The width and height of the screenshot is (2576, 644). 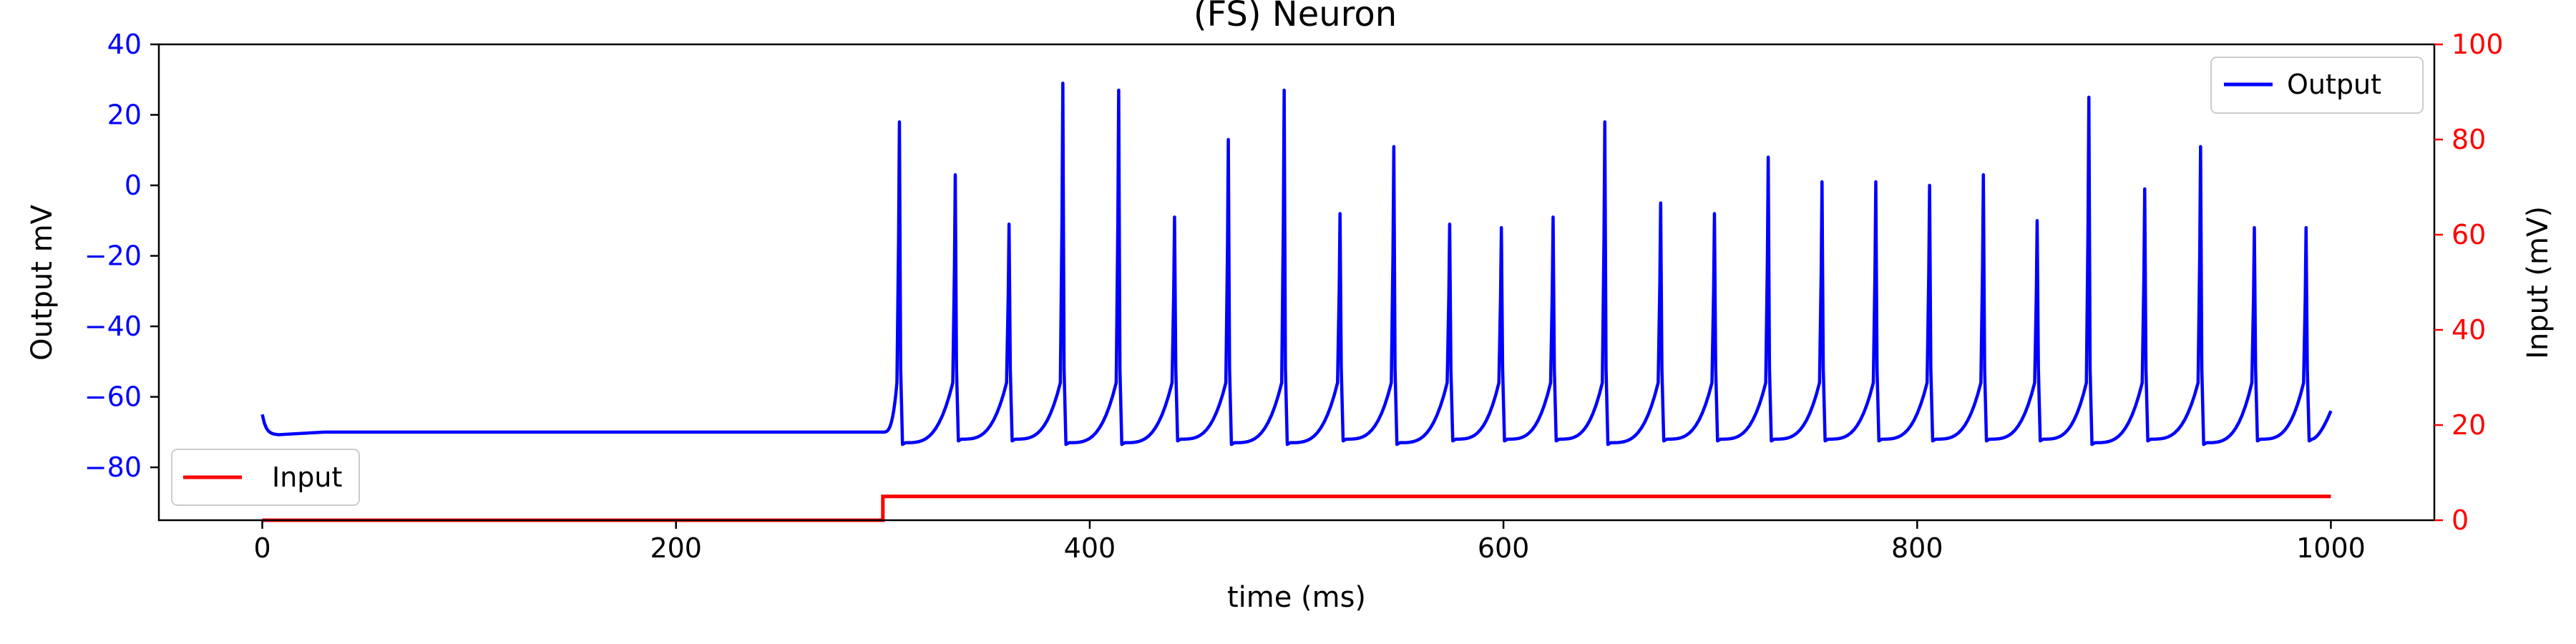 I want to click on legend-input: Input, so click(x=265, y=478).